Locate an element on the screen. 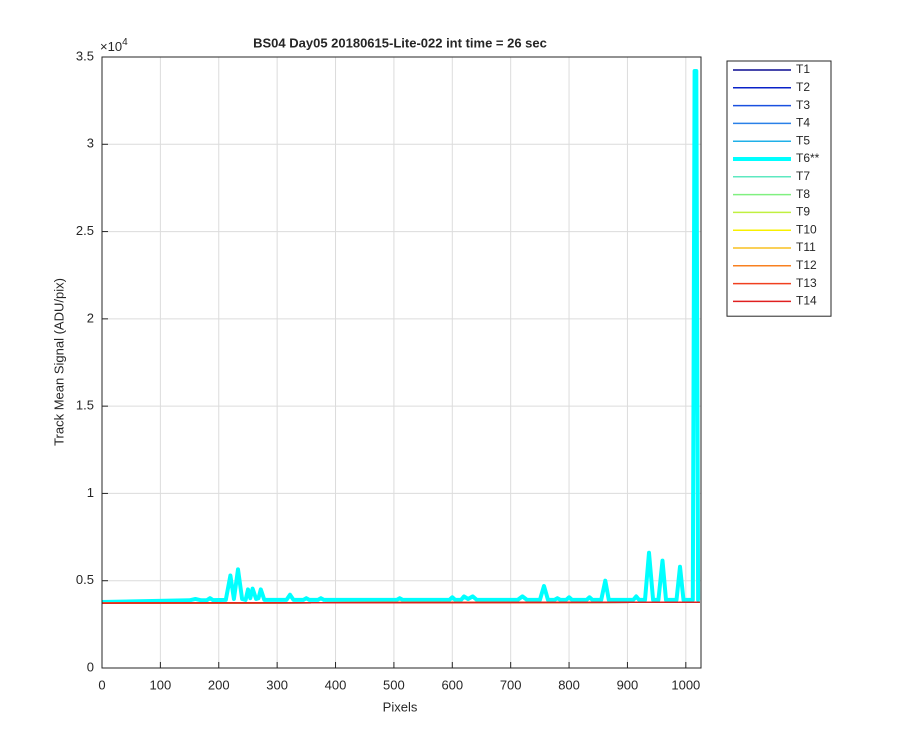  x-tick-label: 200 is located at coordinates (219, 684).